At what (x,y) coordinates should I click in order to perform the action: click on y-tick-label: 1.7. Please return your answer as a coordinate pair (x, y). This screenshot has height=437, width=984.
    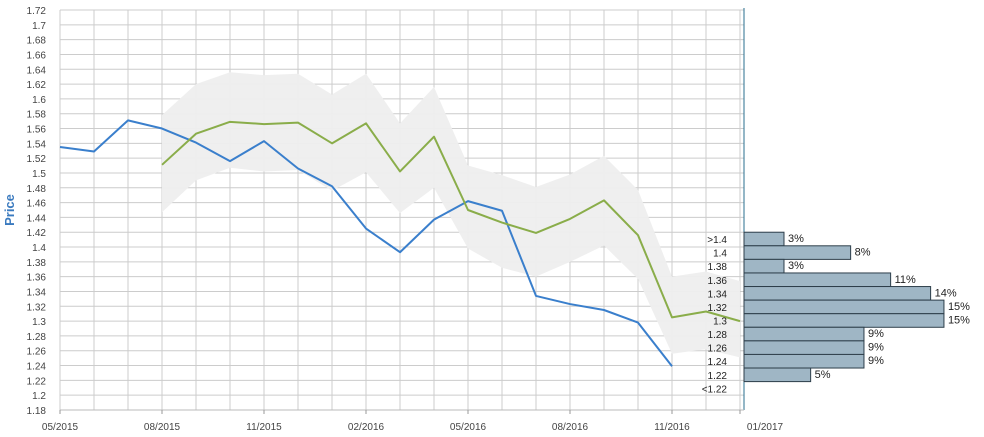
    Looking at the image, I should click on (39, 26).